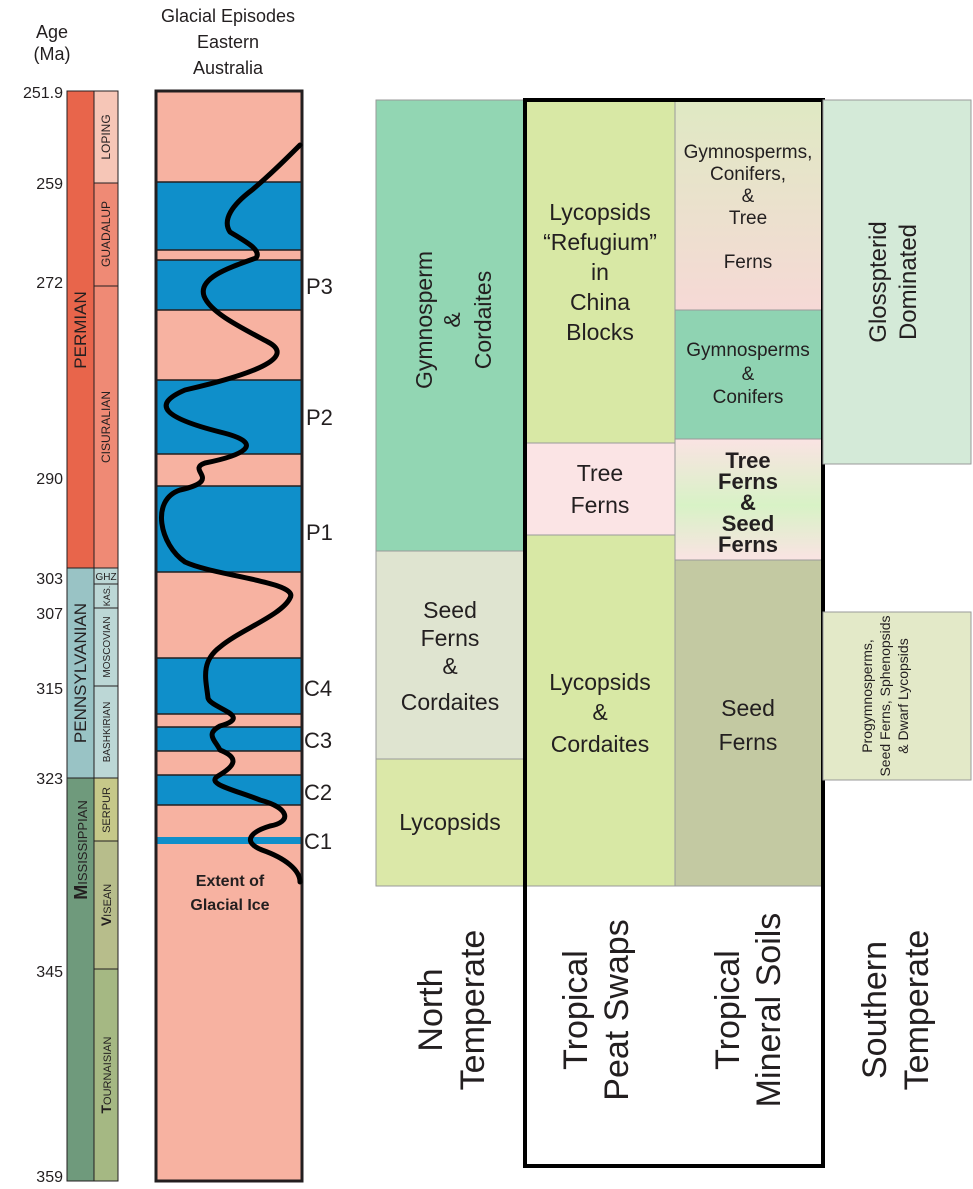 Image resolution: width=973 pixels, height=1189 pixels. I want to click on epoch-label-moscovian: MOSCOVIAN, so click(107, 646).